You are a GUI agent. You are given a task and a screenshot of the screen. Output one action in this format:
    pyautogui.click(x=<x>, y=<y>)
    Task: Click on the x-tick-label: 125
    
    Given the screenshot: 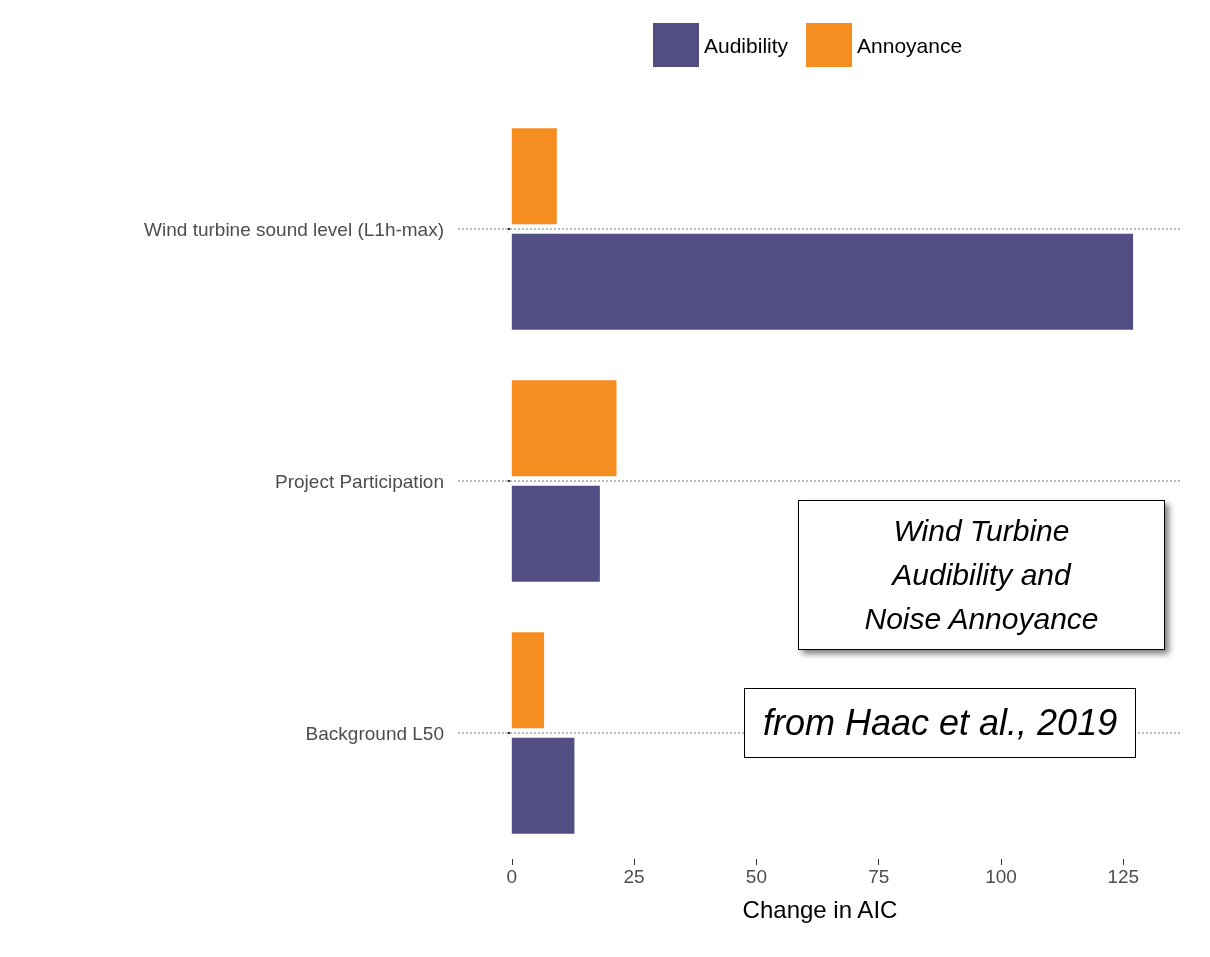 What is the action you would take?
    pyautogui.click(x=1123, y=876)
    